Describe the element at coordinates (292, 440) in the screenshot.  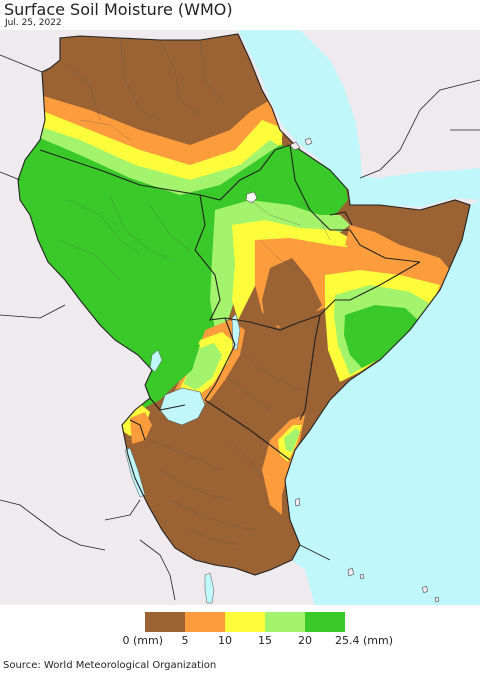
I see `band-lightgreen-kenya-coast` at that location.